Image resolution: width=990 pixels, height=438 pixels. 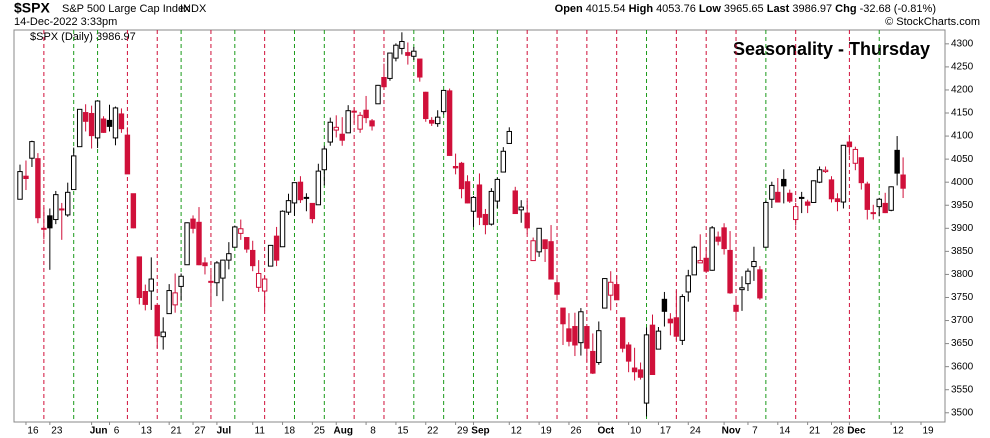 I want to click on y-tick-label: 4150, so click(x=962, y=113).